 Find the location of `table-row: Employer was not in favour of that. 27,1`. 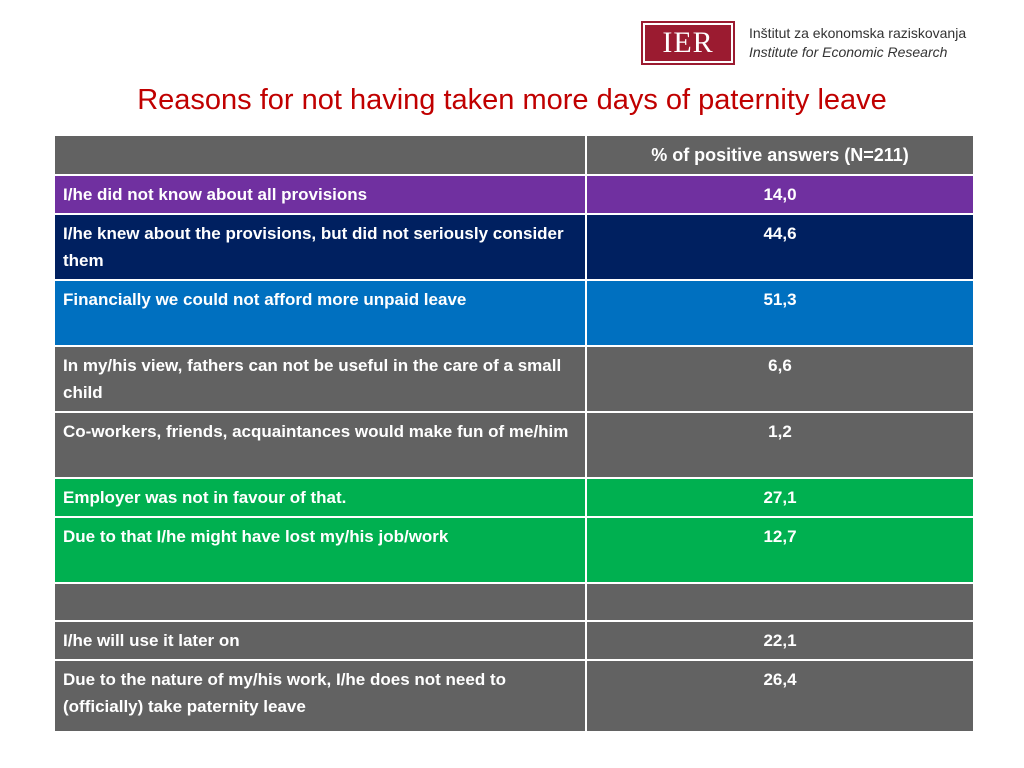

table-row: Employer was not in favour of that. 27,1 is located at coordinates (514, 497).